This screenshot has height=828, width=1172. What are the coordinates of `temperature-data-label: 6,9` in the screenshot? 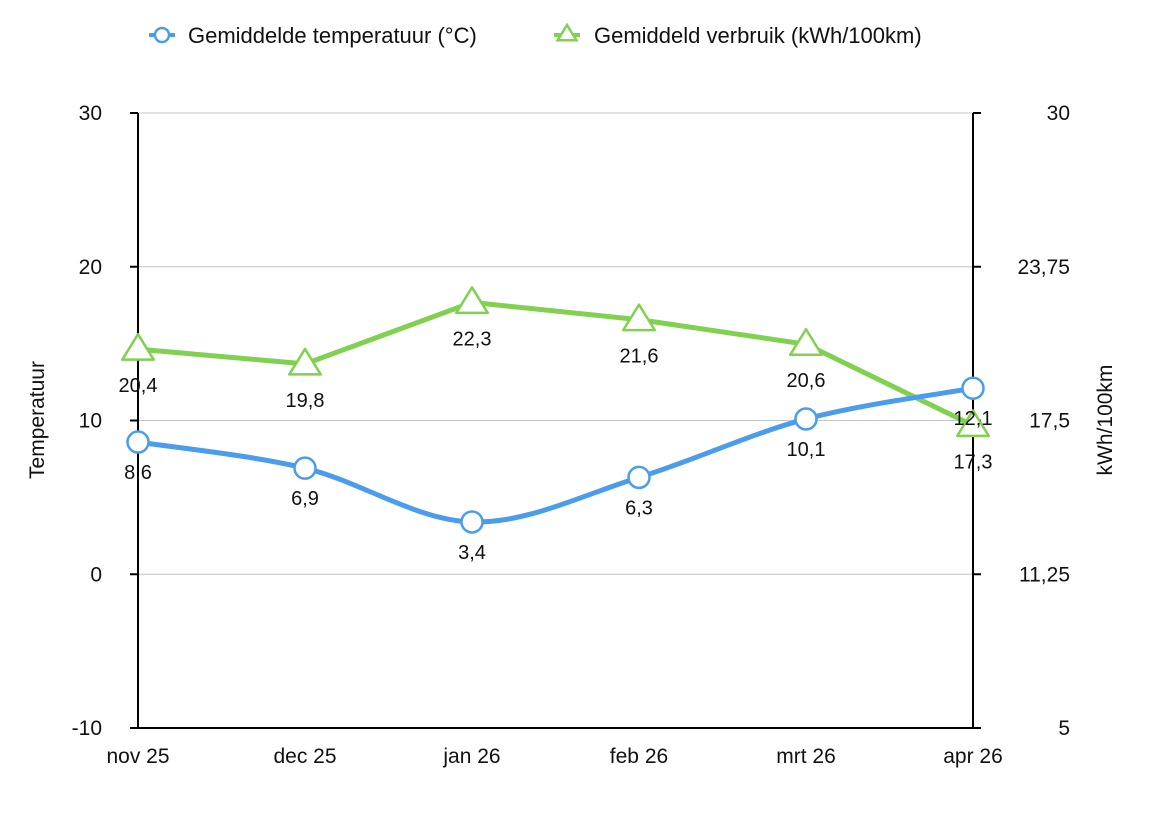 It's located at (305, 499).